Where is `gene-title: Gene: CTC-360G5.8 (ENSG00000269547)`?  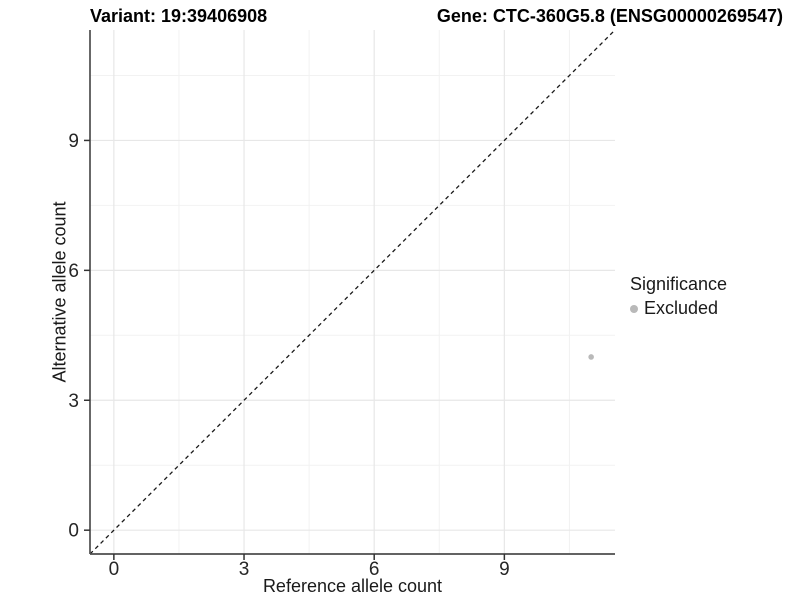
gene-title: Gene: CTC-360G5.8 (ENSG00000269547) is located at coordinates (609, 16).